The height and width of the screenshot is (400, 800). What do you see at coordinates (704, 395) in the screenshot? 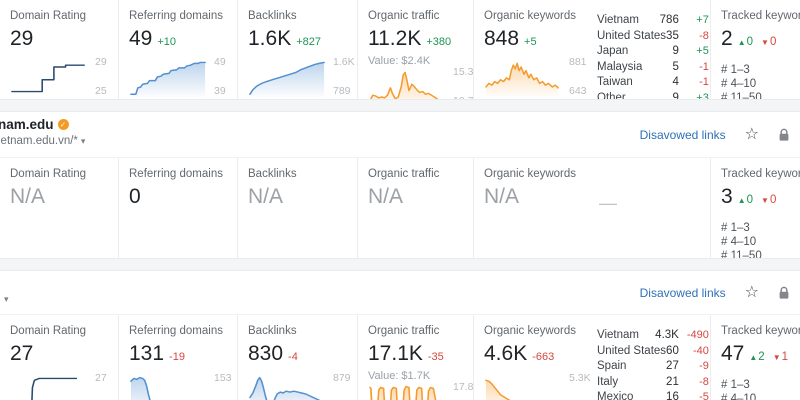
I see `country-delta: -5` at bounding box center [704, 395].